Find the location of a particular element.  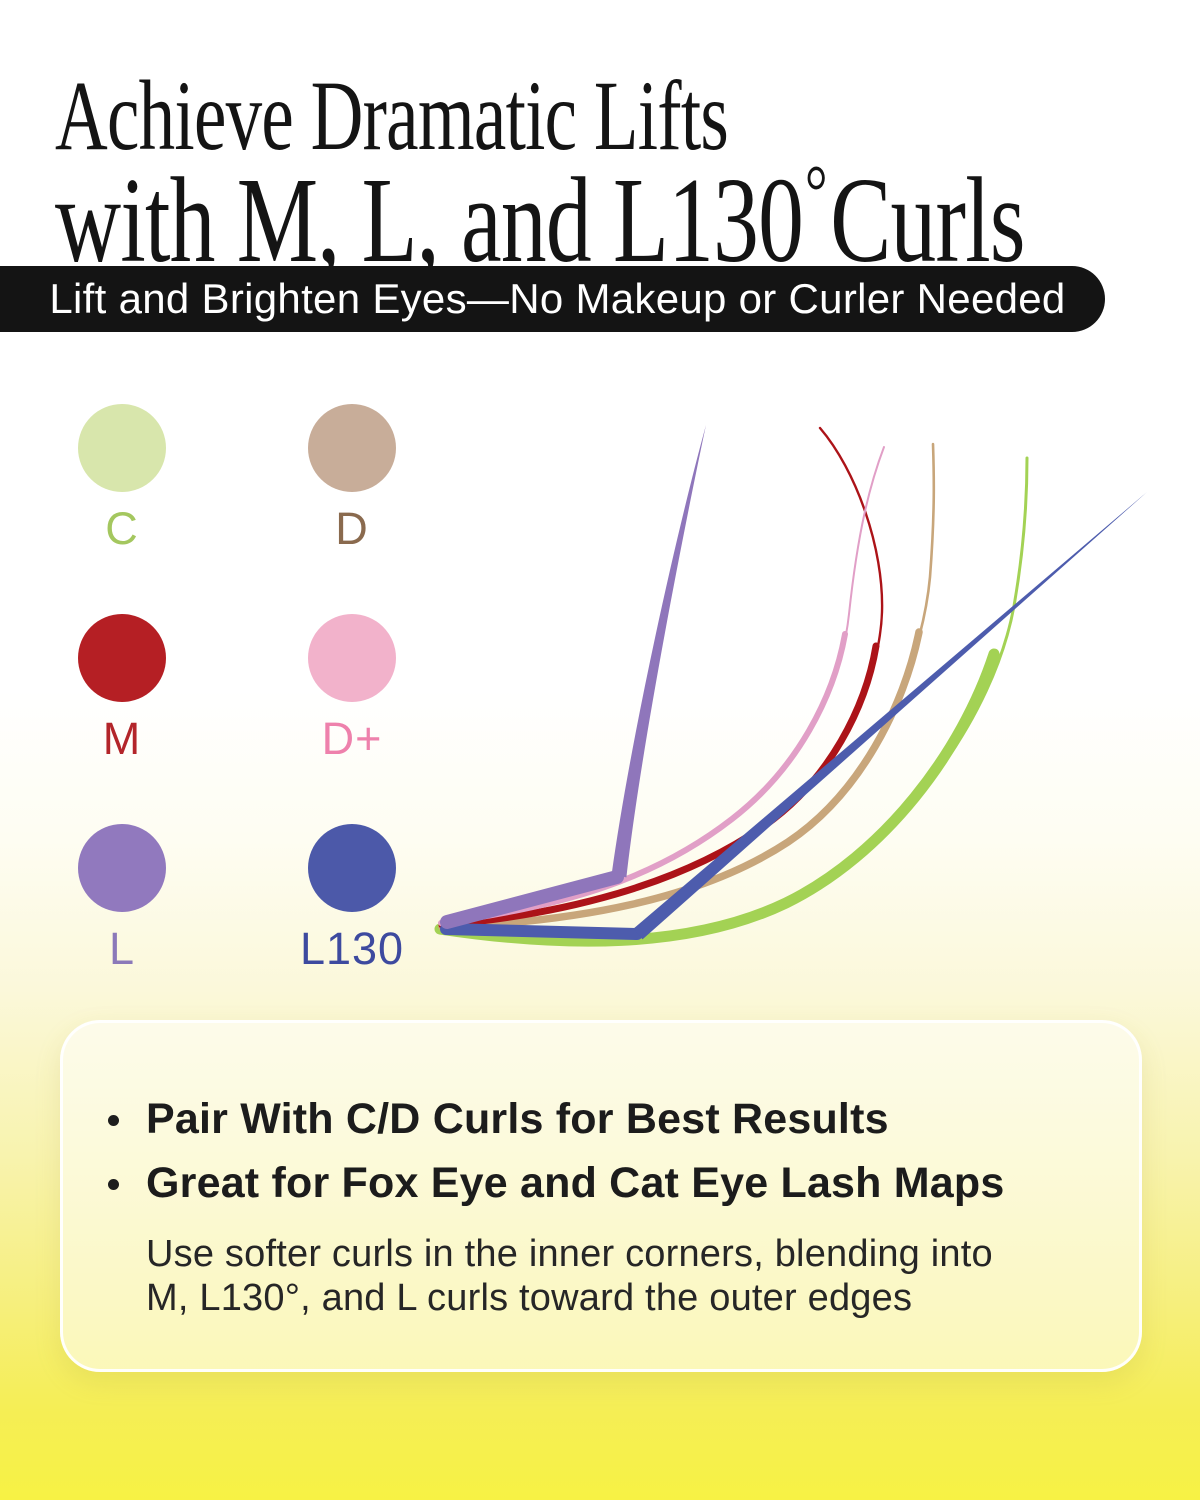

title-line2-suffix: Curls is located at coordinates (927, 220).